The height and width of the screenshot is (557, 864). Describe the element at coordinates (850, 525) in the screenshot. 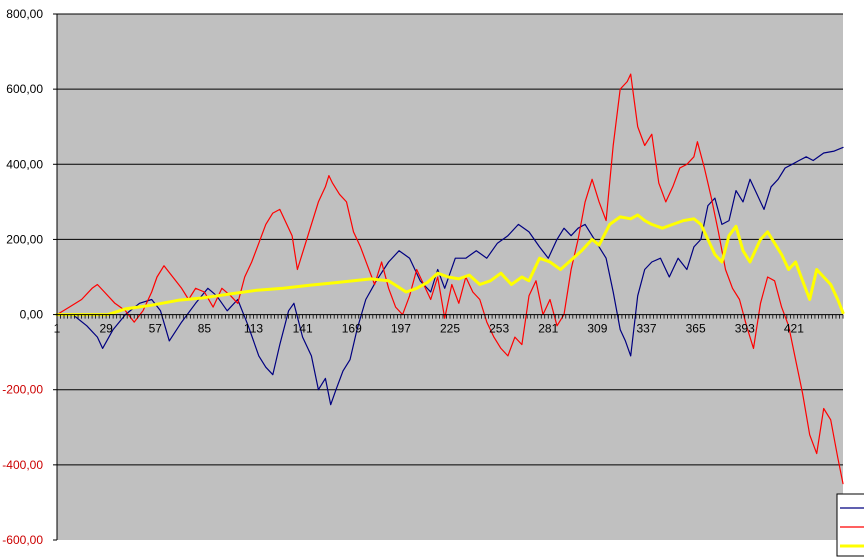

I see `legend` at that location.